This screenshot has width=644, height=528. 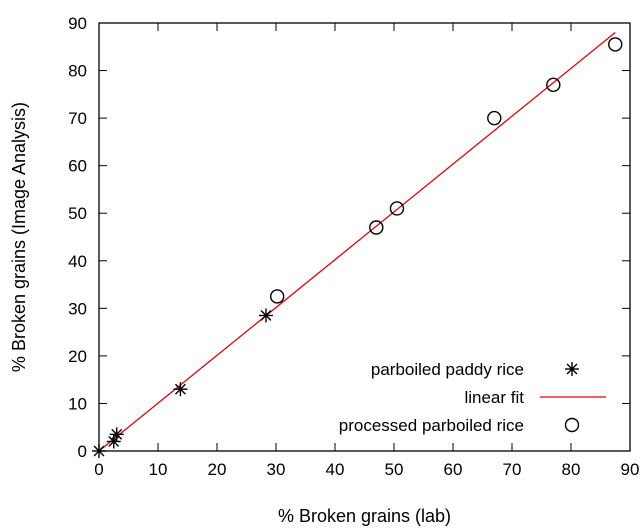 I want to click on x-tick-label: 70, so click(x=512, y=469).